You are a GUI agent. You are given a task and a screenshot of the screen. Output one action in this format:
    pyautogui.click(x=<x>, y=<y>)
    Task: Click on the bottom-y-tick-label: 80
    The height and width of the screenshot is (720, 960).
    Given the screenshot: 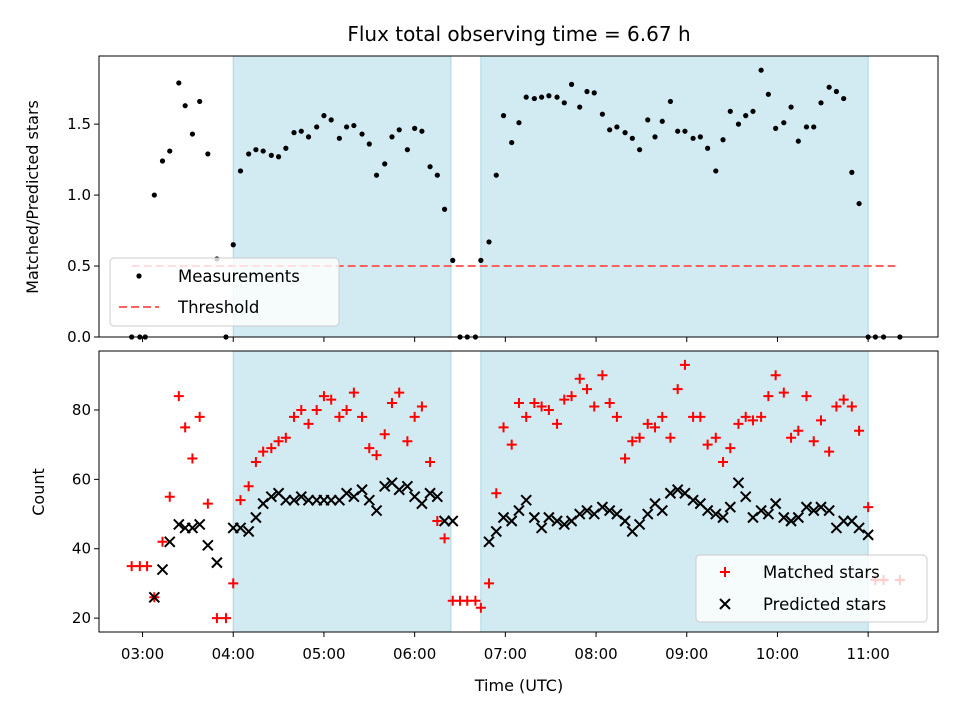 What is the action you would take?
    pyautogui.click(x=81, y=410)
    